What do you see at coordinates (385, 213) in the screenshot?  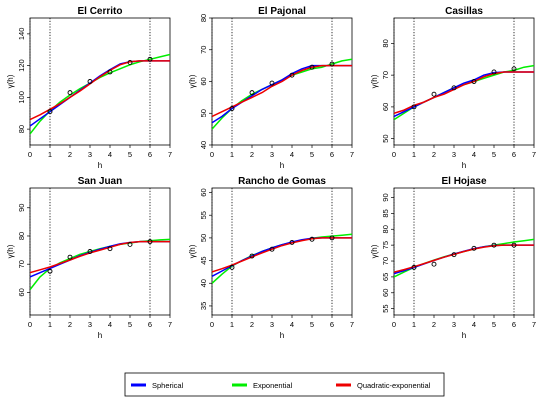 I see `y-tick-label: 85` at bounding box center [385, 213].